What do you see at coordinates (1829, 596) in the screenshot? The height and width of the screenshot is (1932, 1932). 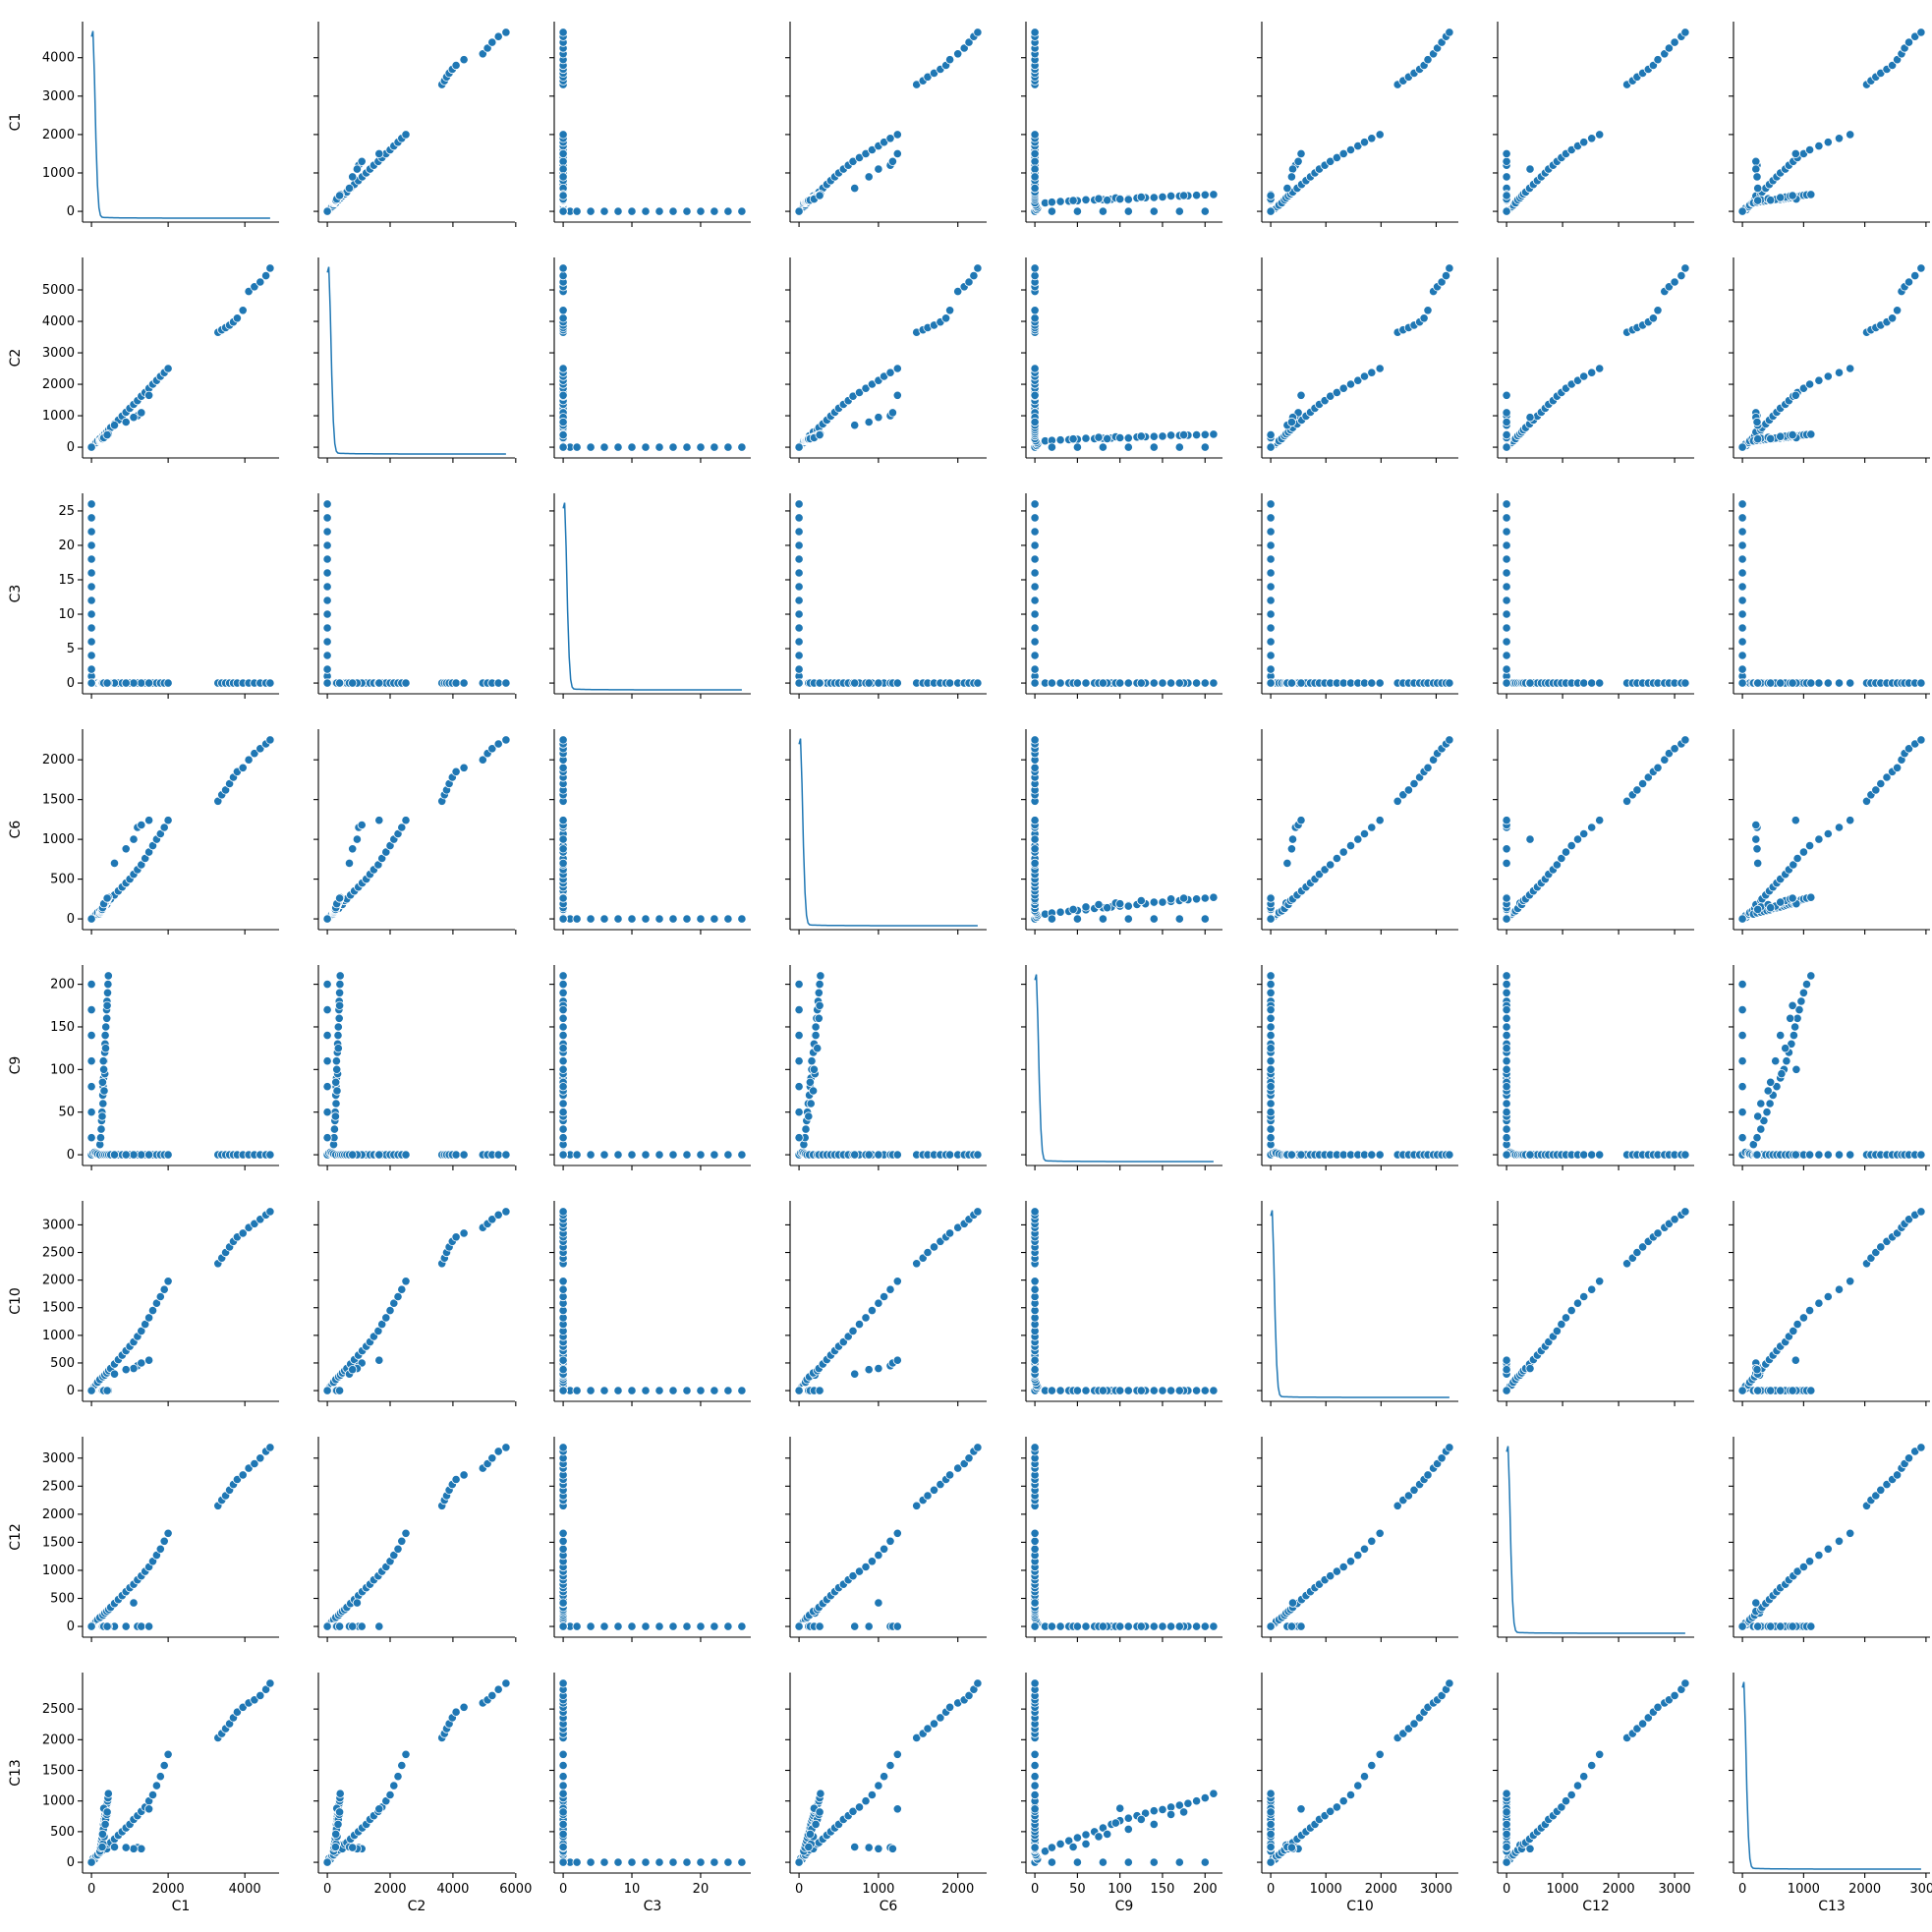 I see `subplot-C3-vs-C13` at bounding box center [1829, 596].